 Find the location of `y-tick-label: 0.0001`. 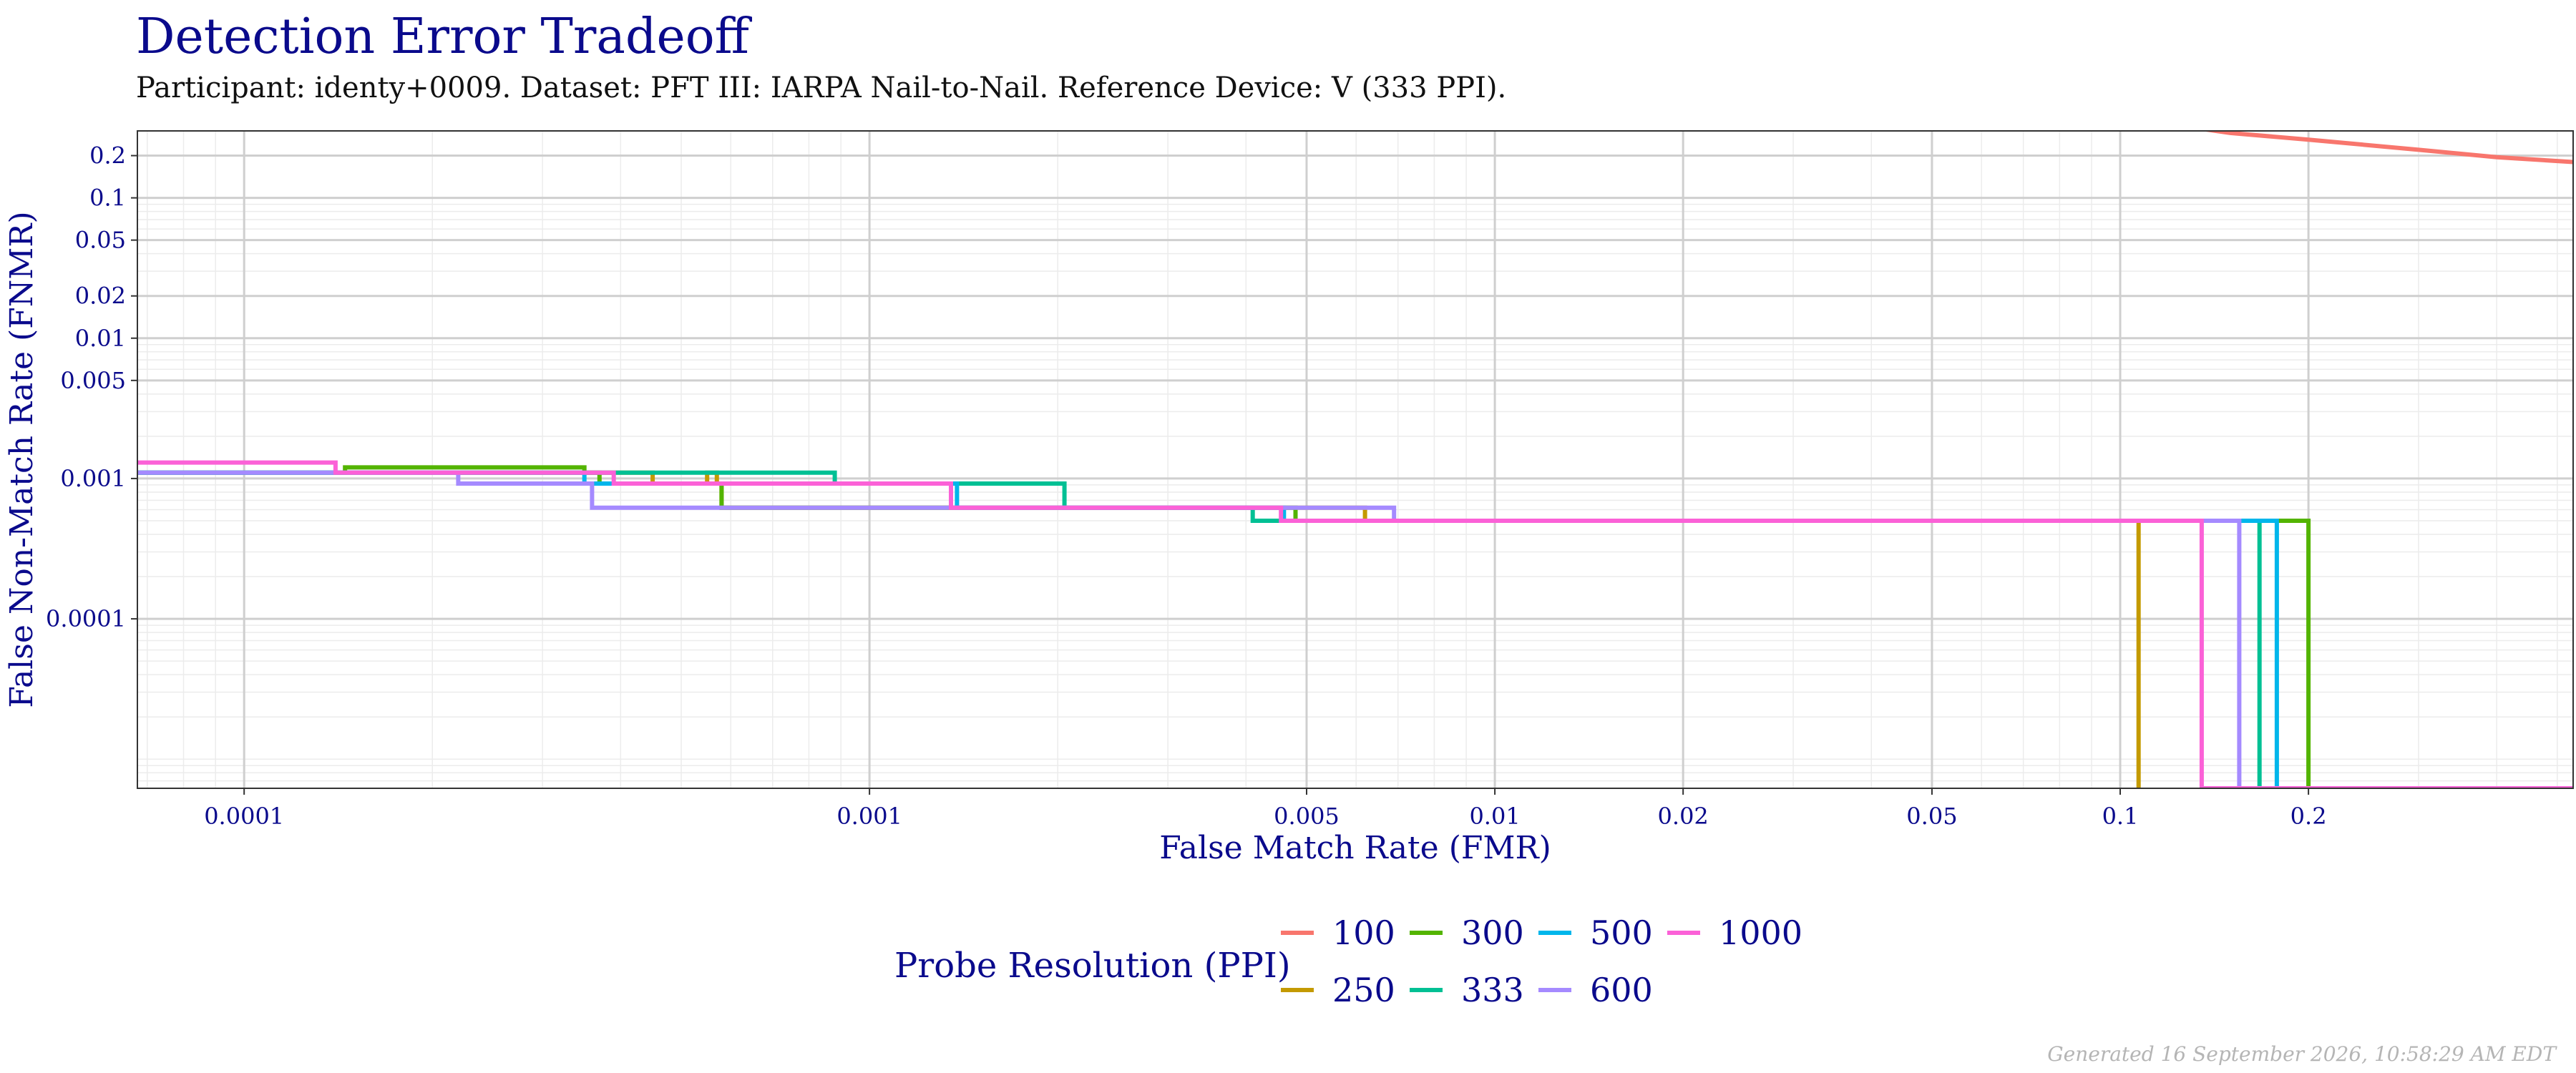

y-tick-label: 0.0001 is located at coordinates (86, 618).